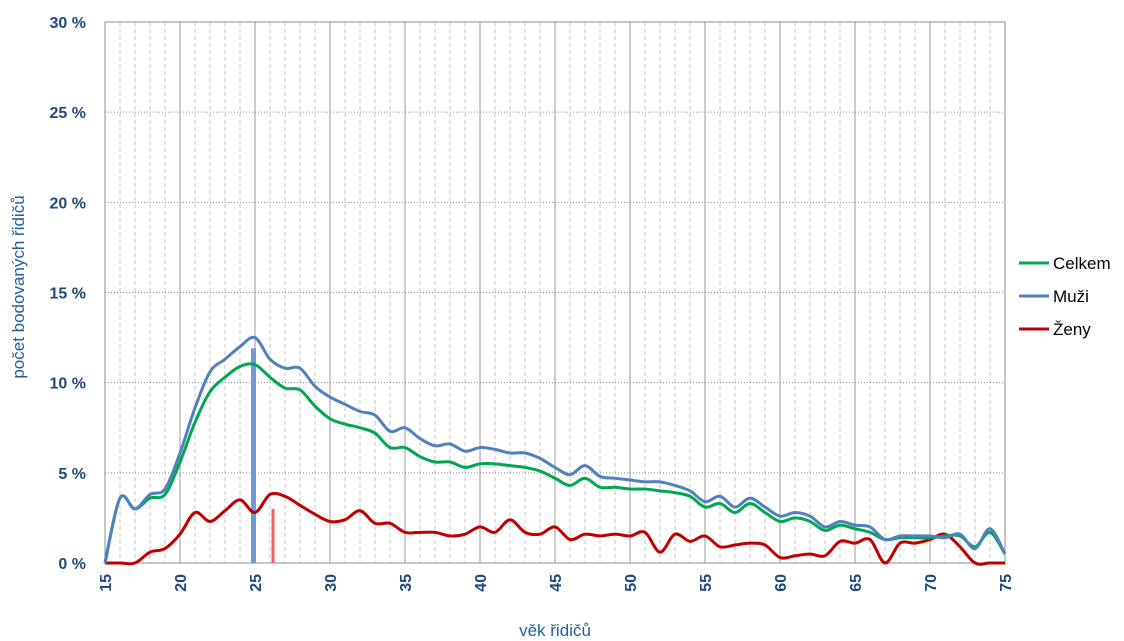 Image resolution: width=1124 pixels, height=641 pixels. I want to click on y-tick-label: 30 %, so click(68, 23).